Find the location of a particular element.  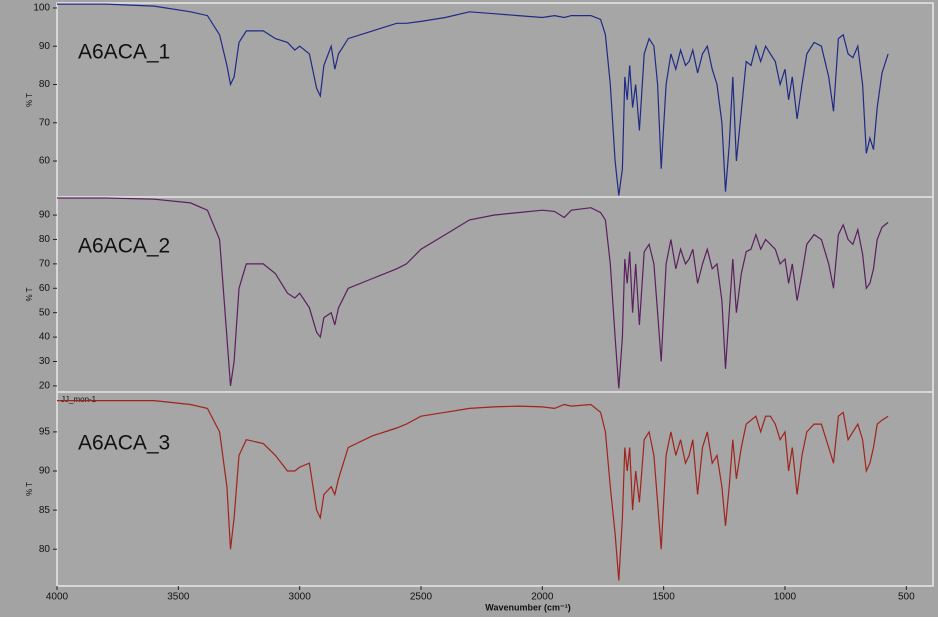

y-tick-label: 95 is located at coordinates (45, 432).